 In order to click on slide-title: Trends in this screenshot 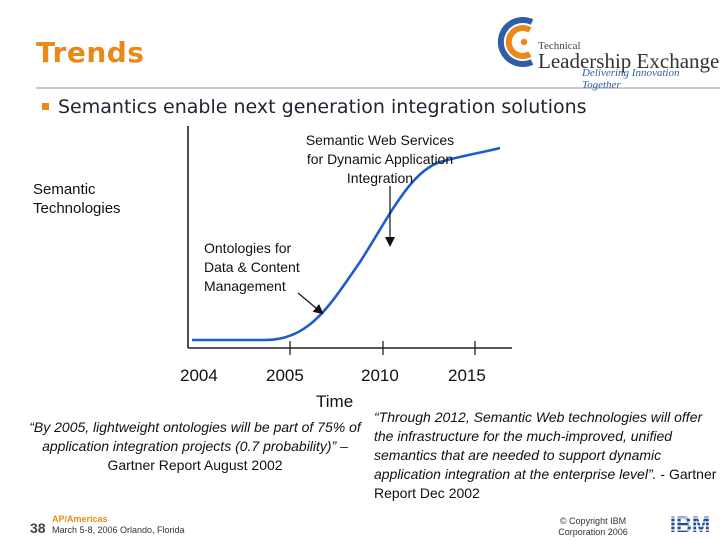, I will do `click(90, 52)`.